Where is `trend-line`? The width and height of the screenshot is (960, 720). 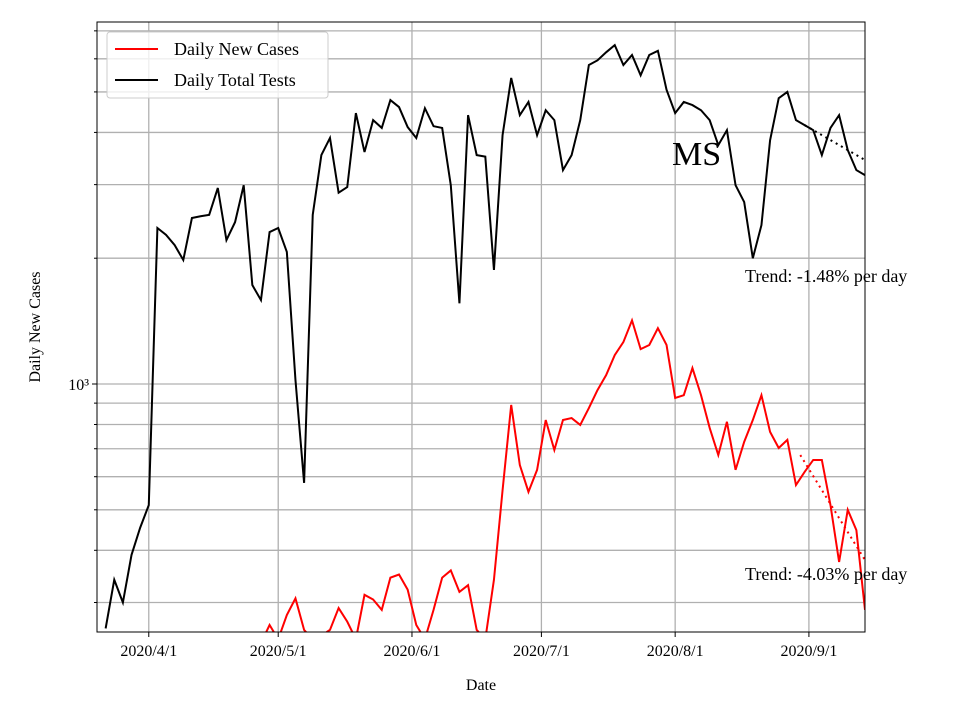 trend-line is located at coordinates (832, 507).